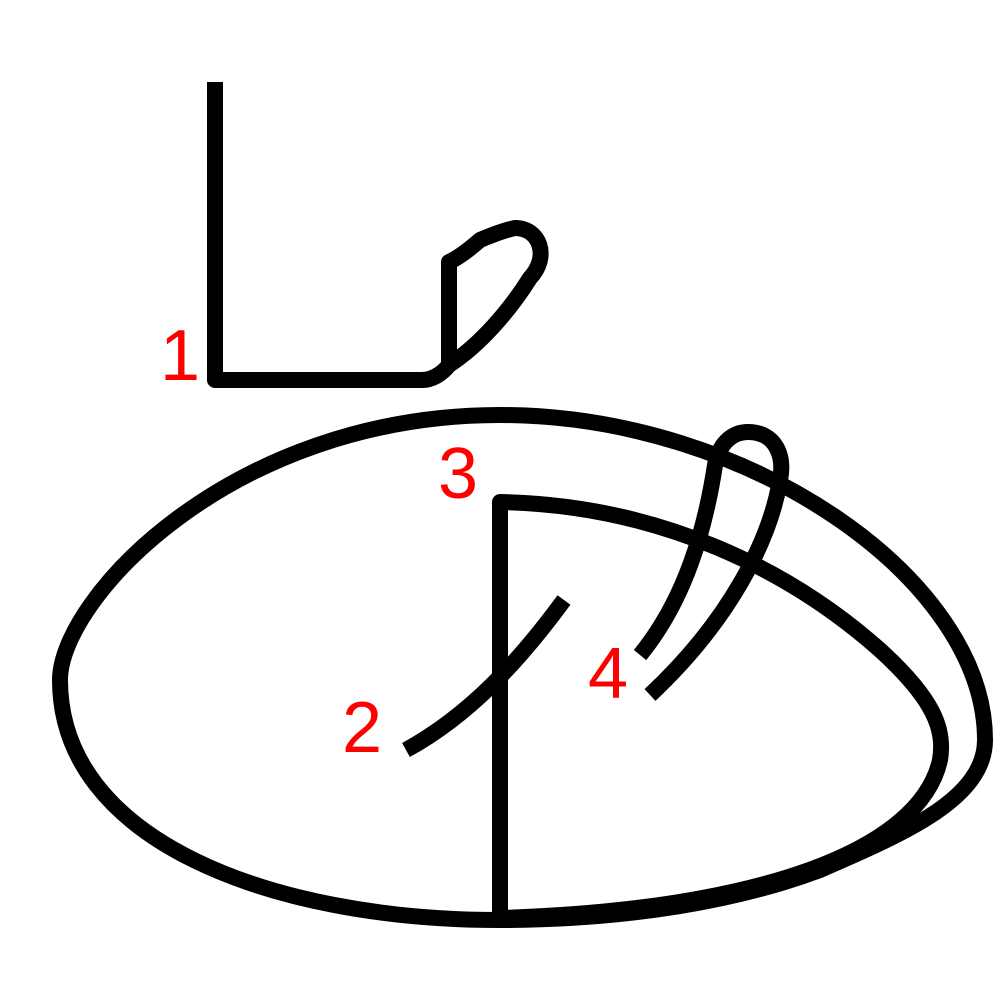  I want to click on stroke-2-group: 2, so click(456, 681).